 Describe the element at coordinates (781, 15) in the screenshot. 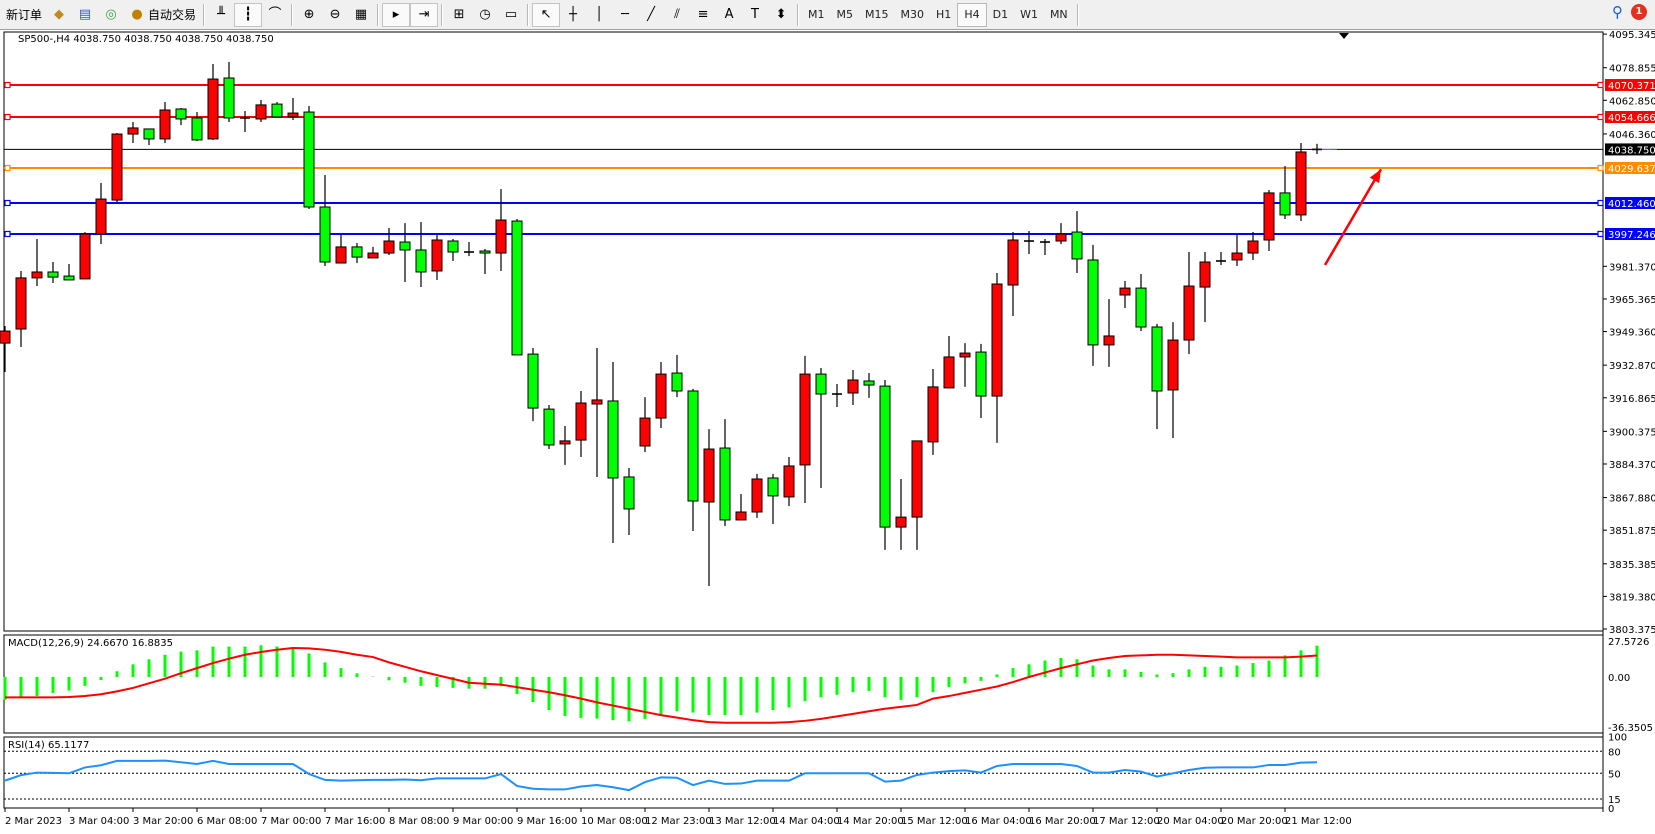

I see `arrows-button: ⬍` at that location.